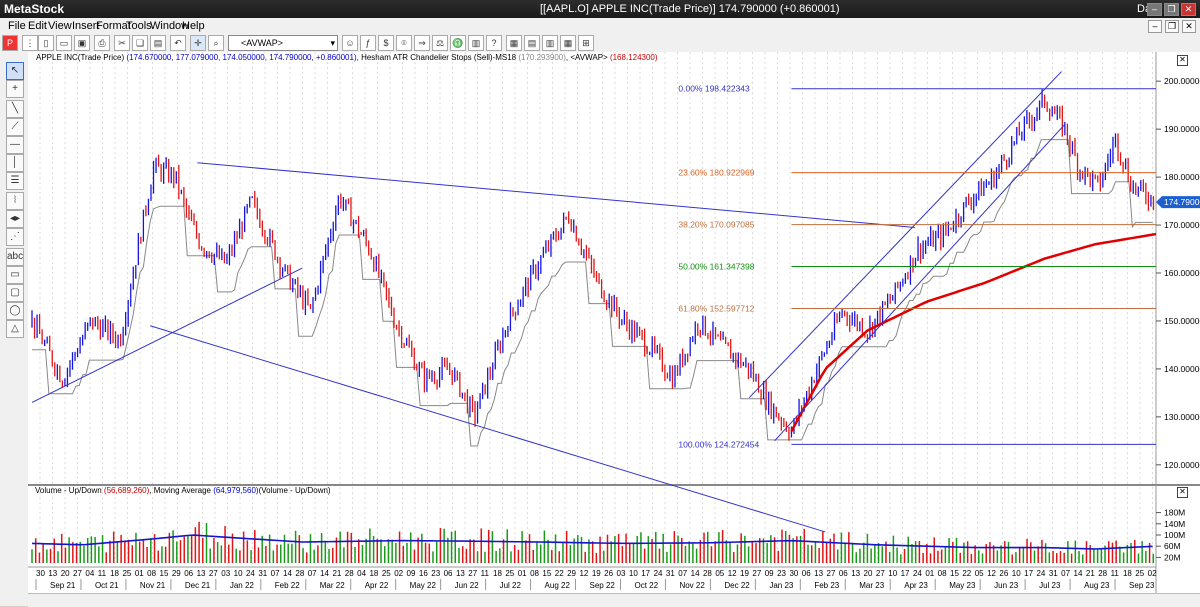  Describe the element at coordinates (404, 43) in the screenshot. I see `explorer-icon: ⌾` at that location.